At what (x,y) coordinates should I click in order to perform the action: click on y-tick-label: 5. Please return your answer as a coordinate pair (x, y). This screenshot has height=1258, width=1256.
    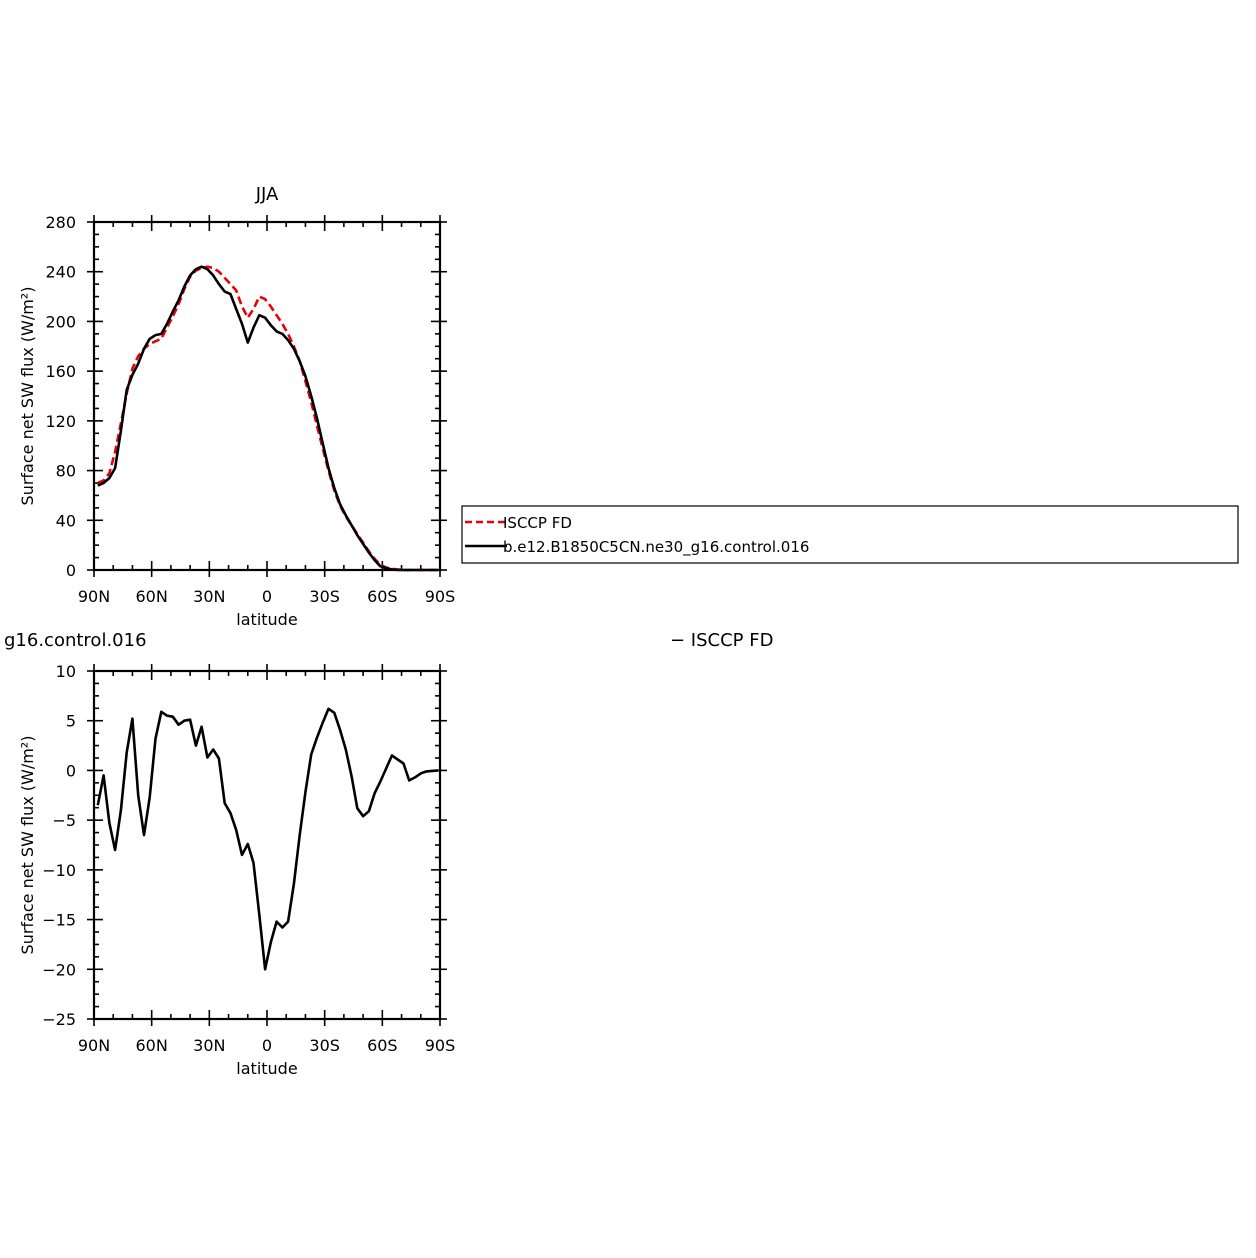
    Looking at the image, I should click on (71, 721).